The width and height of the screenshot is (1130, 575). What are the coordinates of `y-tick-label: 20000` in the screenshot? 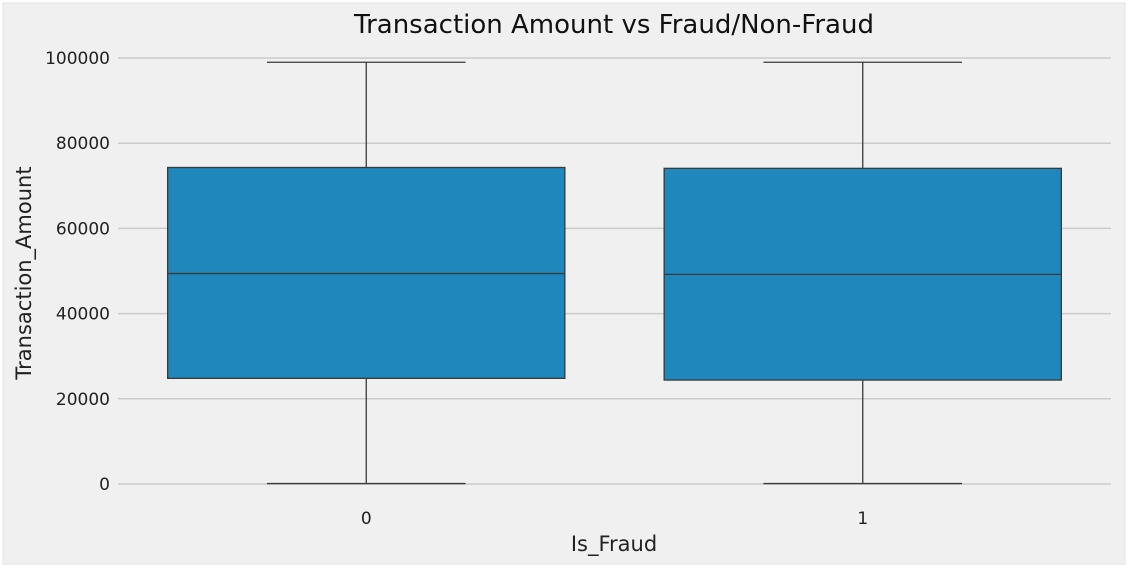 It's located at (83, 400).